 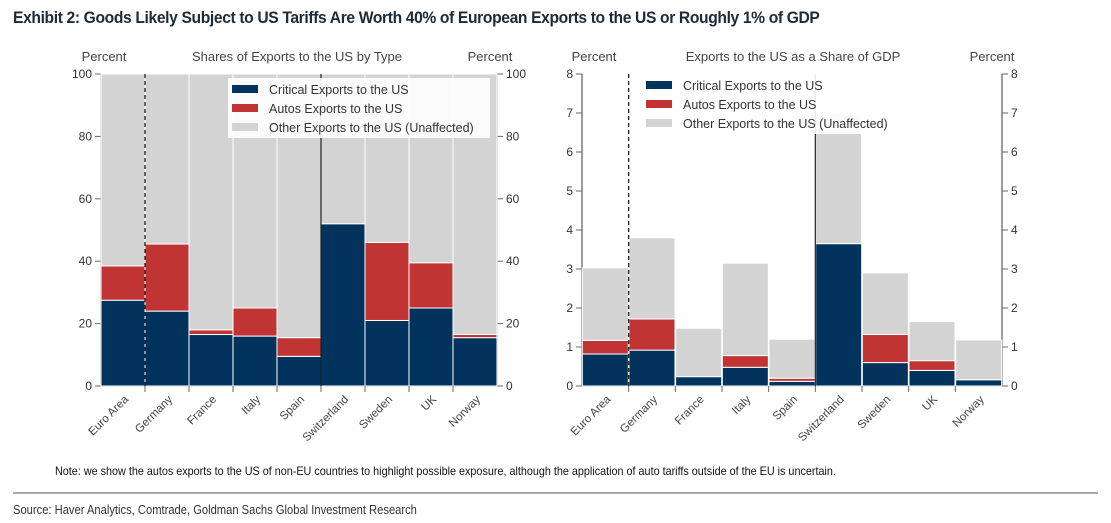 I want to click on legend-background, so click(x=773, y=104).